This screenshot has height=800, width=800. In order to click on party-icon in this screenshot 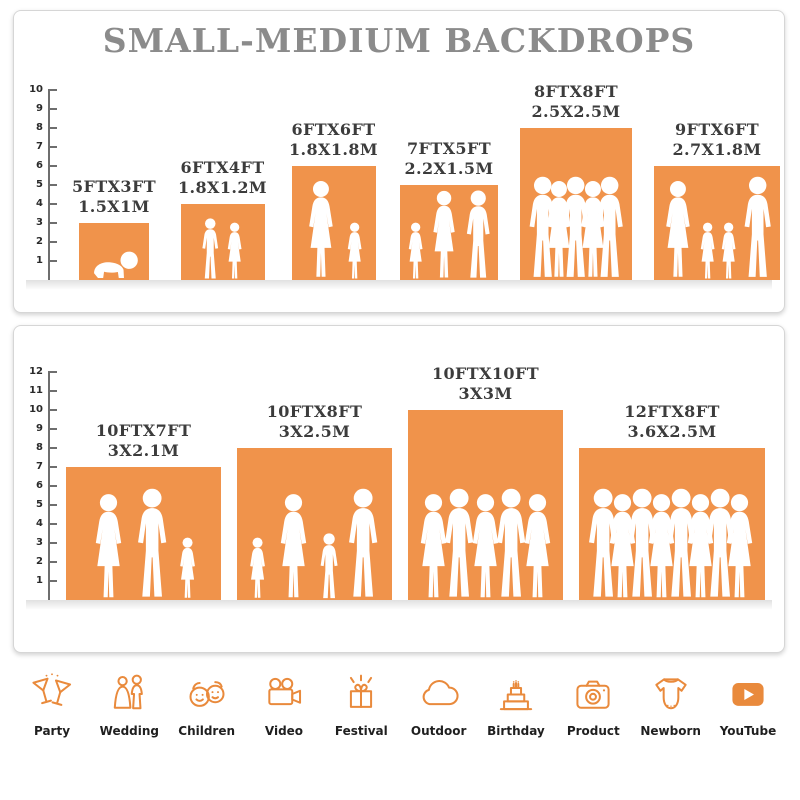, I will do `click(52, 694)`.